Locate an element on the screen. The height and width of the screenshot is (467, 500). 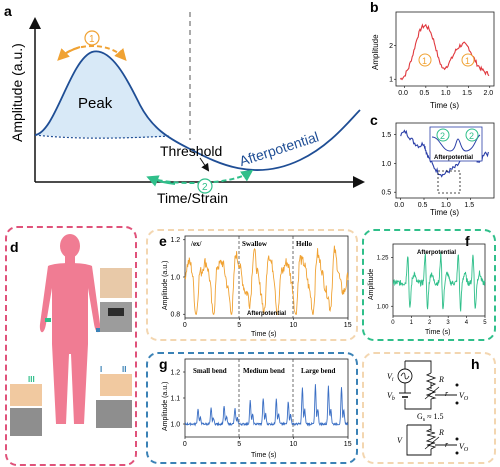
panel-g-letter: g is located at coordinates (163, 364).